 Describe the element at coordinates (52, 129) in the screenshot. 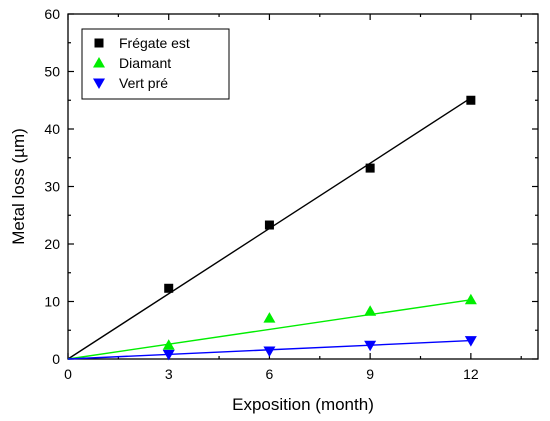

I see `y-tick-label: 40` at that location.